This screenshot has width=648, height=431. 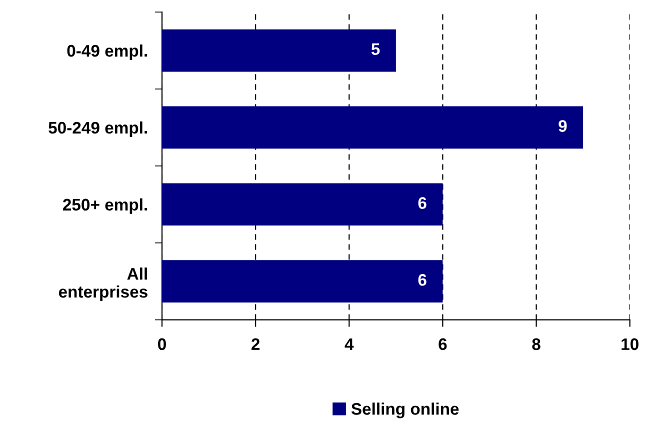 What do you see at coordinates (103, 285) in the screenshot?
I see `y-tick-label: All enterprises` at bounding box center [103, 285].